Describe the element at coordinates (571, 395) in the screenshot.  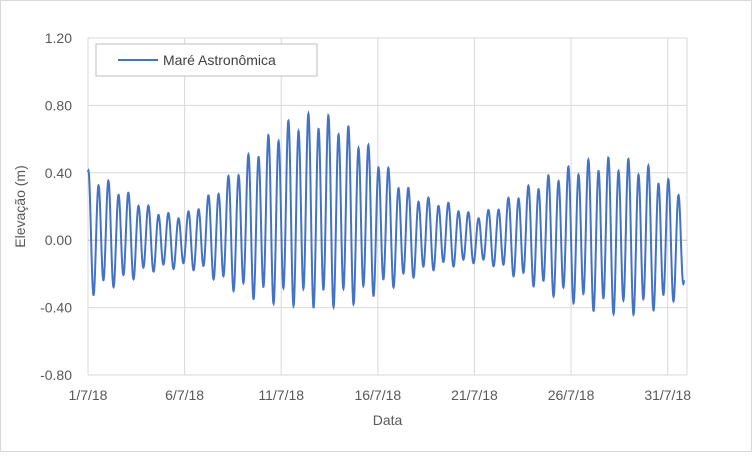
I see `x-tick-label: 26/7/18` at that location.